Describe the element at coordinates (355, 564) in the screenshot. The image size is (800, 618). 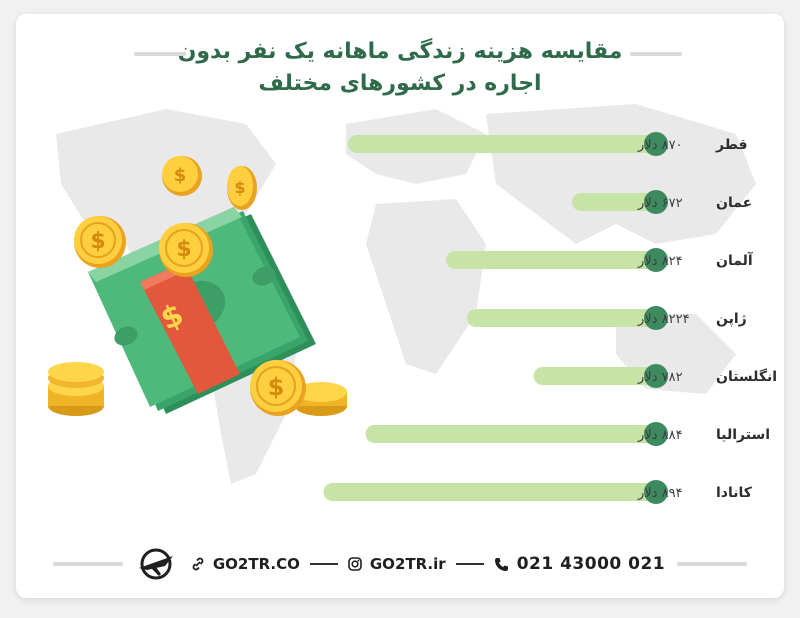
I see `instagram-icon` at that location.